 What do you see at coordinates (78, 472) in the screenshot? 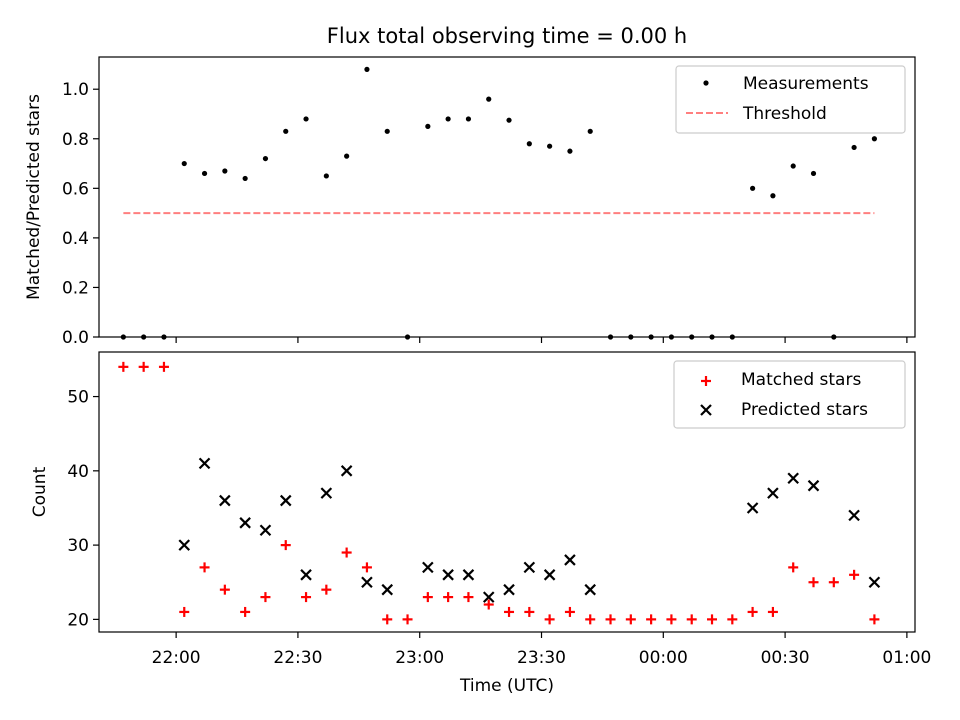
I see `bottom-ytick-label: 40` at bounding box center [78, 472].